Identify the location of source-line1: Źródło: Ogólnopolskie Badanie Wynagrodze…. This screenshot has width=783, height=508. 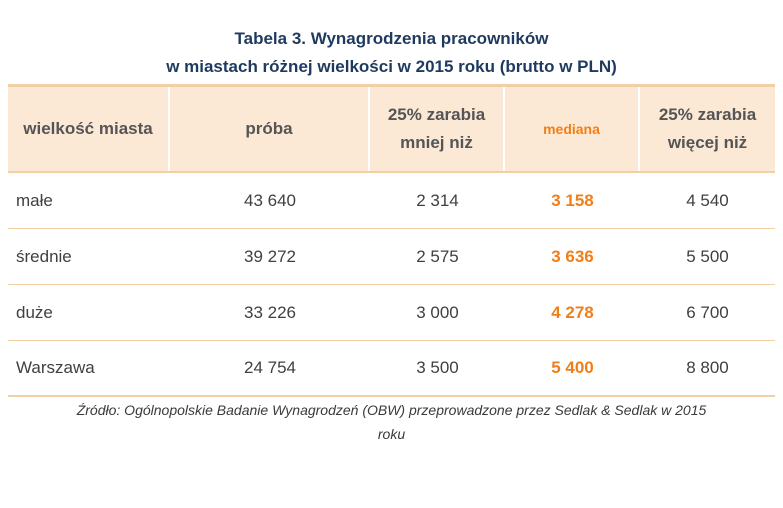
(391, 410).